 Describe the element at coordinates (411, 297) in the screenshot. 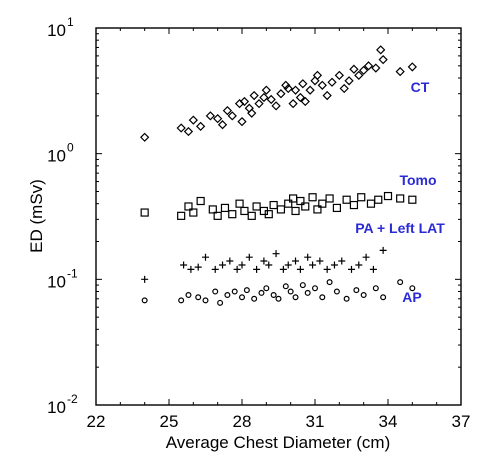

I see `series-label: AP` at that location.